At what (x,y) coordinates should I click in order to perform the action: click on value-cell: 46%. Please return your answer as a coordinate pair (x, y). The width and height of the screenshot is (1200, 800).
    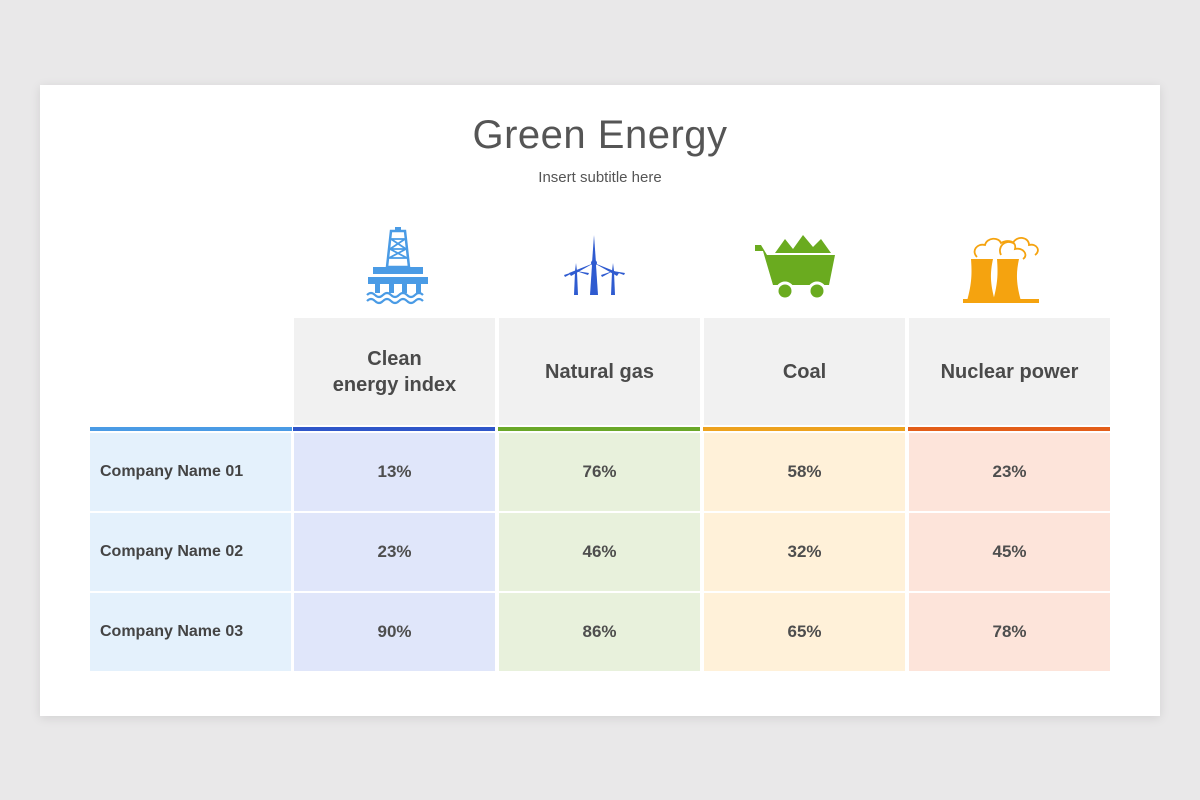
    Looking at the image, I should click on (599, 552).